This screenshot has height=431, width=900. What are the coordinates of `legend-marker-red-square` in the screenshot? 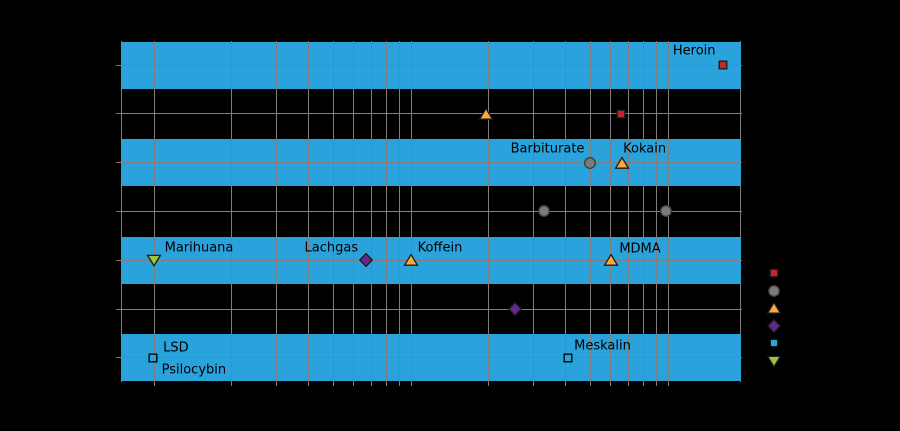 It's located at (774, 273).